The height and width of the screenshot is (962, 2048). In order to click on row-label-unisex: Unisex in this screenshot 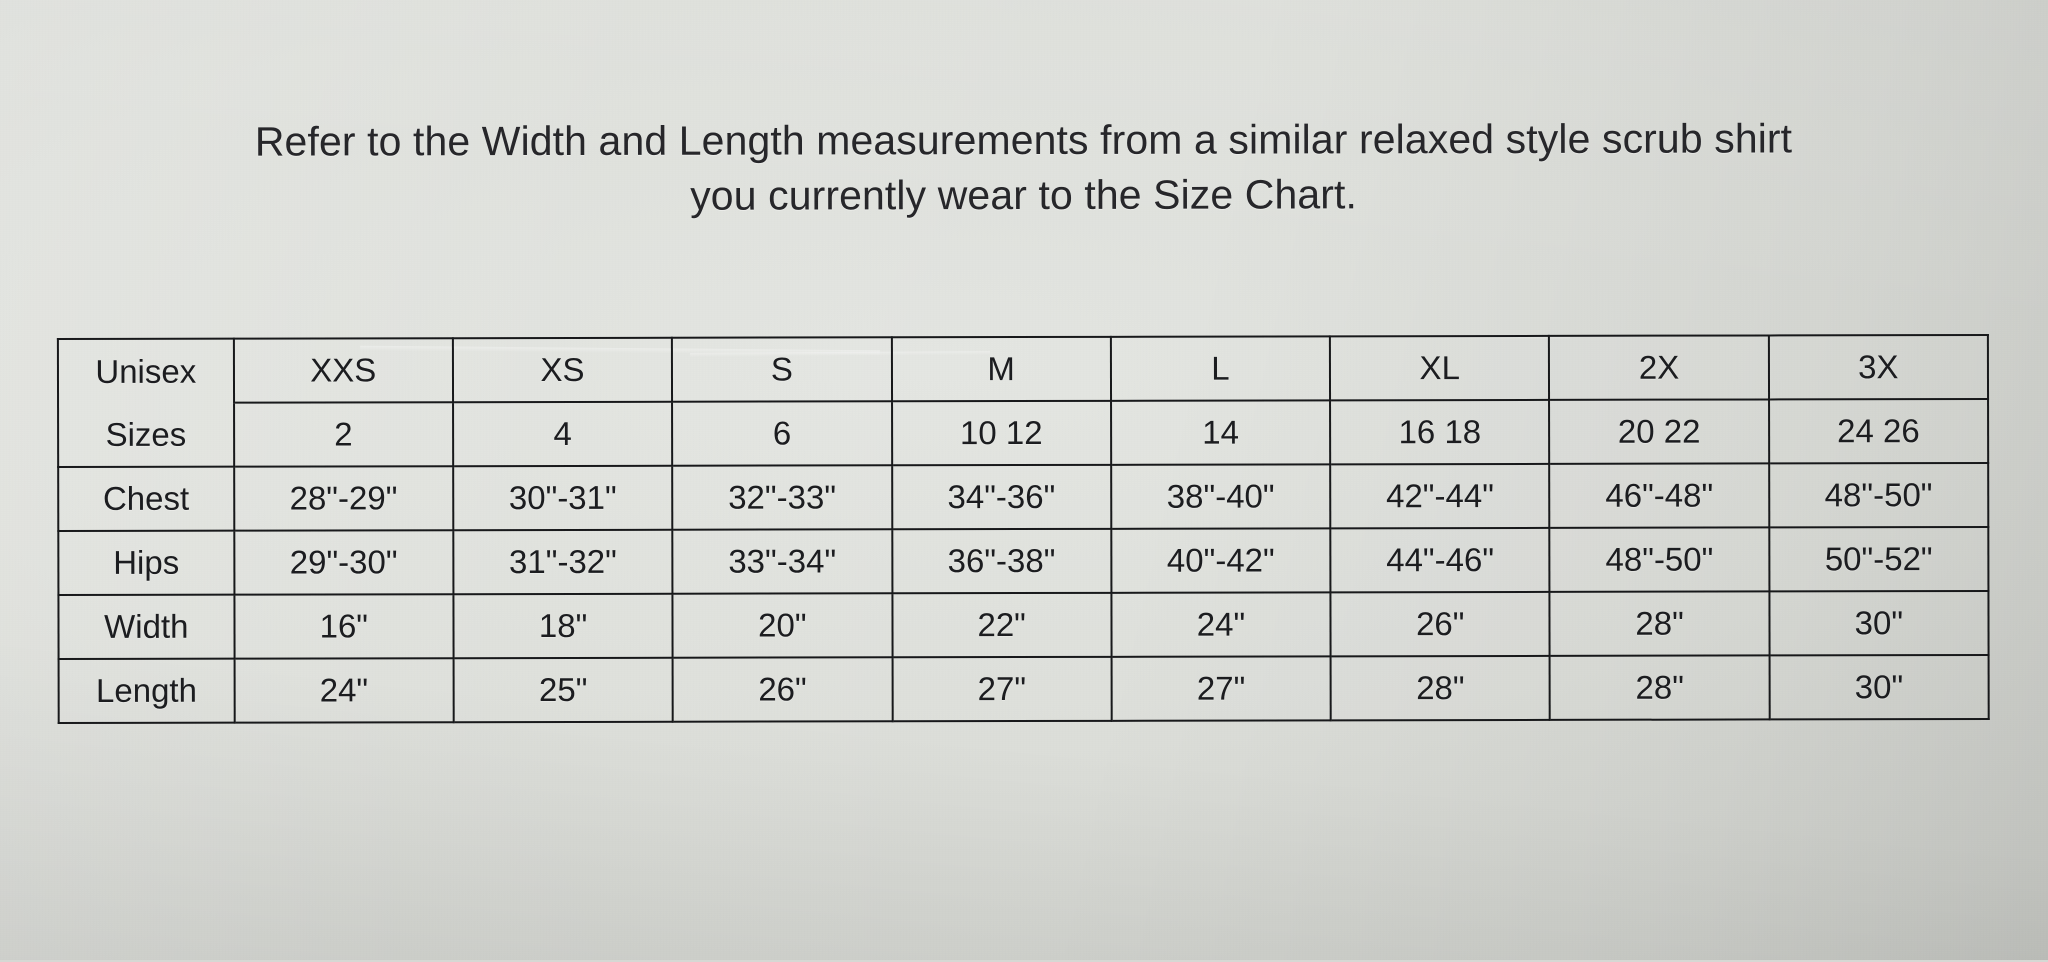, I will do `click(145, 371)`.